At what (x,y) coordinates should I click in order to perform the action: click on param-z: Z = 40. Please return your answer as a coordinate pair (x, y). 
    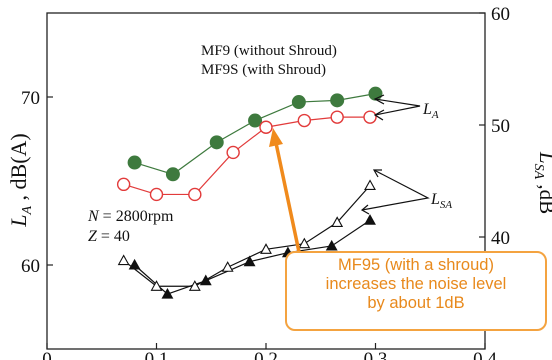
    Looking at the image, I should click on (109, 236).